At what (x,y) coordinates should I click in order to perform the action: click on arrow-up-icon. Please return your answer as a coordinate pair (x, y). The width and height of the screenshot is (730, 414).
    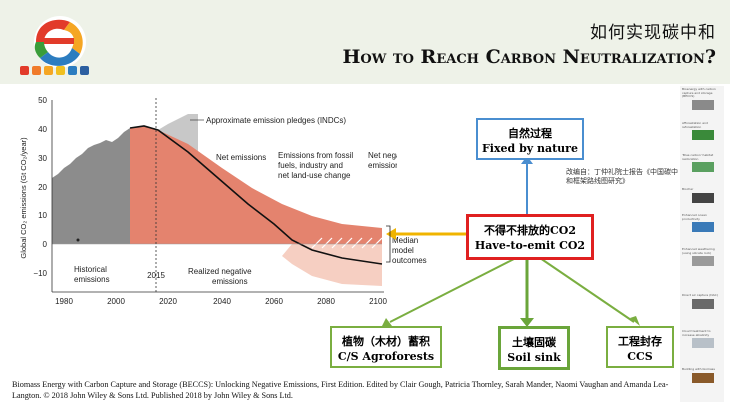
    Looking at the image, I should click on (527, 160).